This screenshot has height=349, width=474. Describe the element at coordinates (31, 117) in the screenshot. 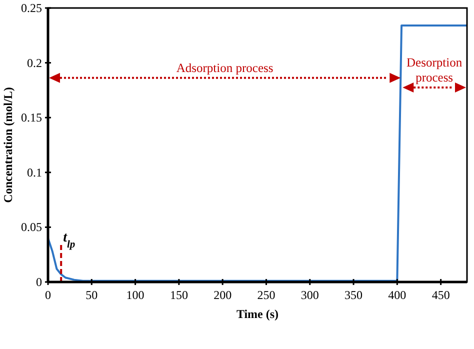

I see `y-tick-label: 0.15` at that location.